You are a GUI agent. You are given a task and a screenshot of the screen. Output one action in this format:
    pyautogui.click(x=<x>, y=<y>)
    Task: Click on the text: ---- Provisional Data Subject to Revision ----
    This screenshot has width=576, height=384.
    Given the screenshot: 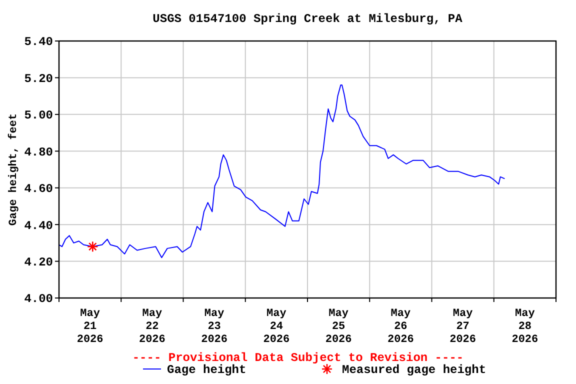 What is the action you would take?
    pyautogui.click(x=298, y=358)
    